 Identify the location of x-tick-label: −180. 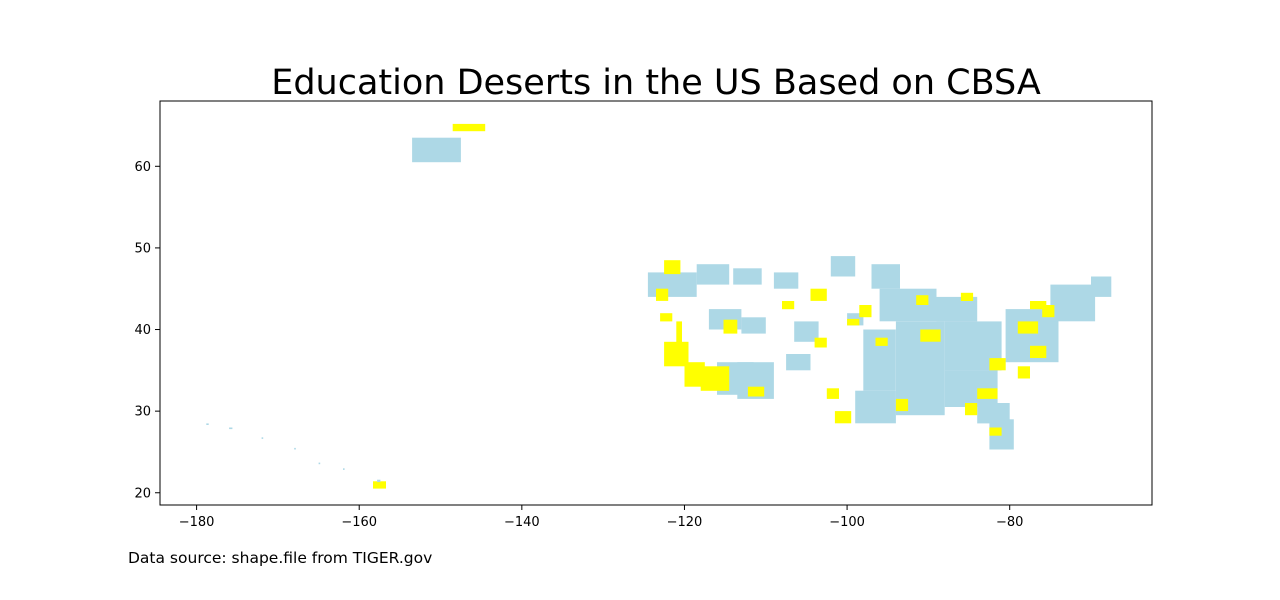
(197, 522).